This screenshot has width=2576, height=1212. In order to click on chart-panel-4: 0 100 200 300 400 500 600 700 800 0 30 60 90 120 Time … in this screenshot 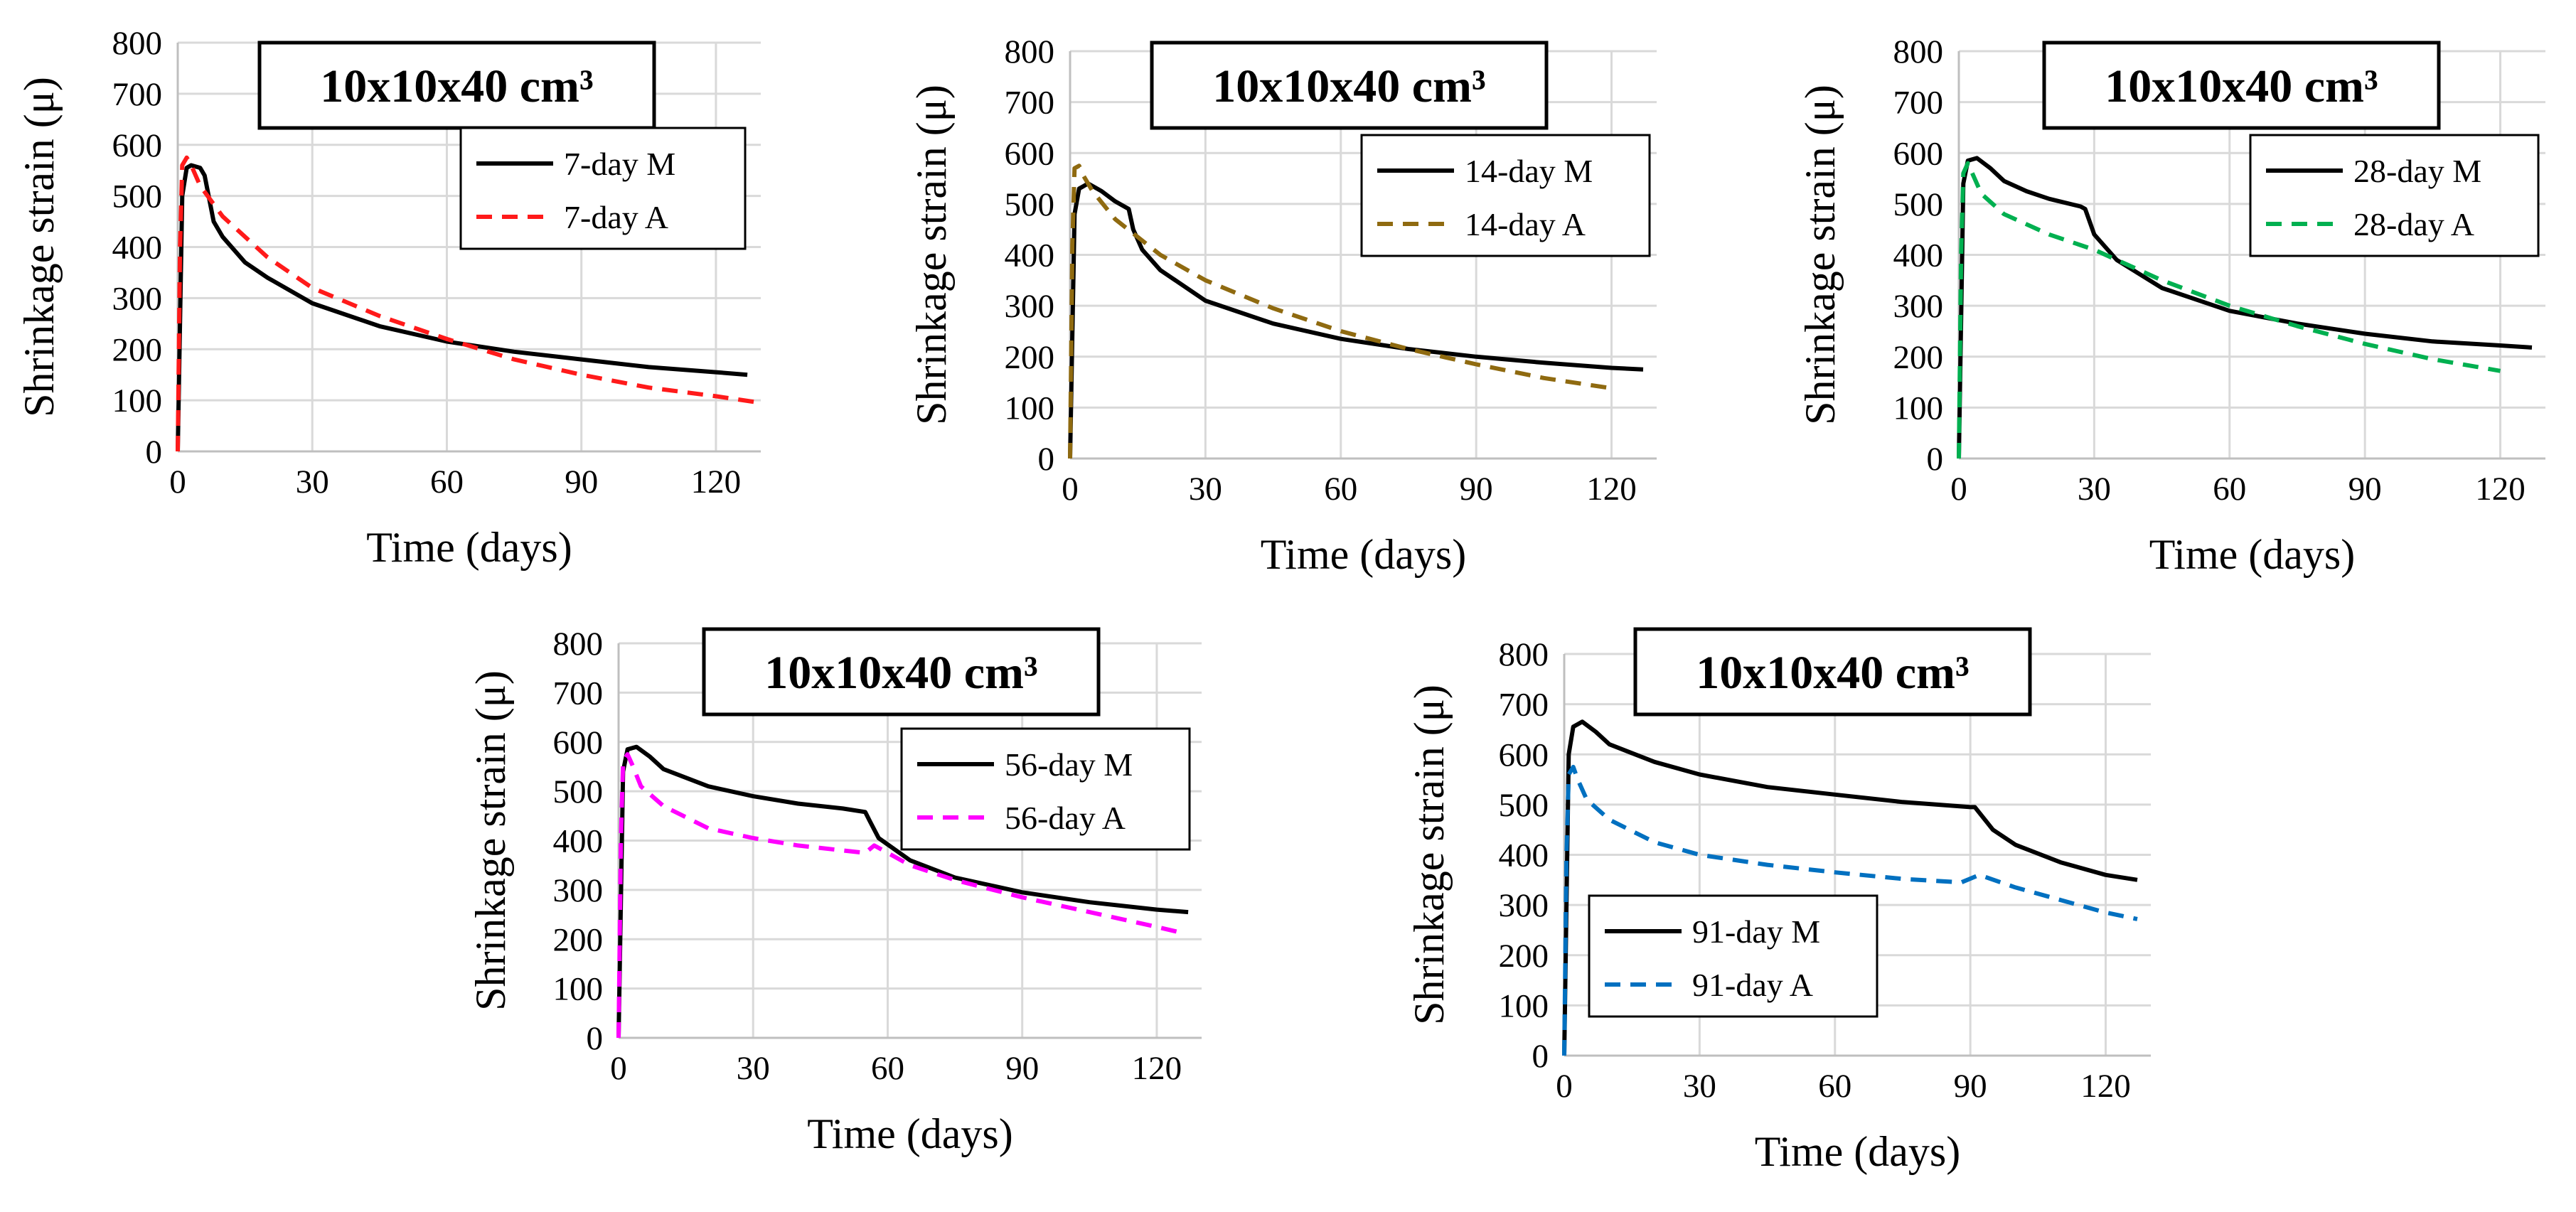, I will do `click(834, 892)`.